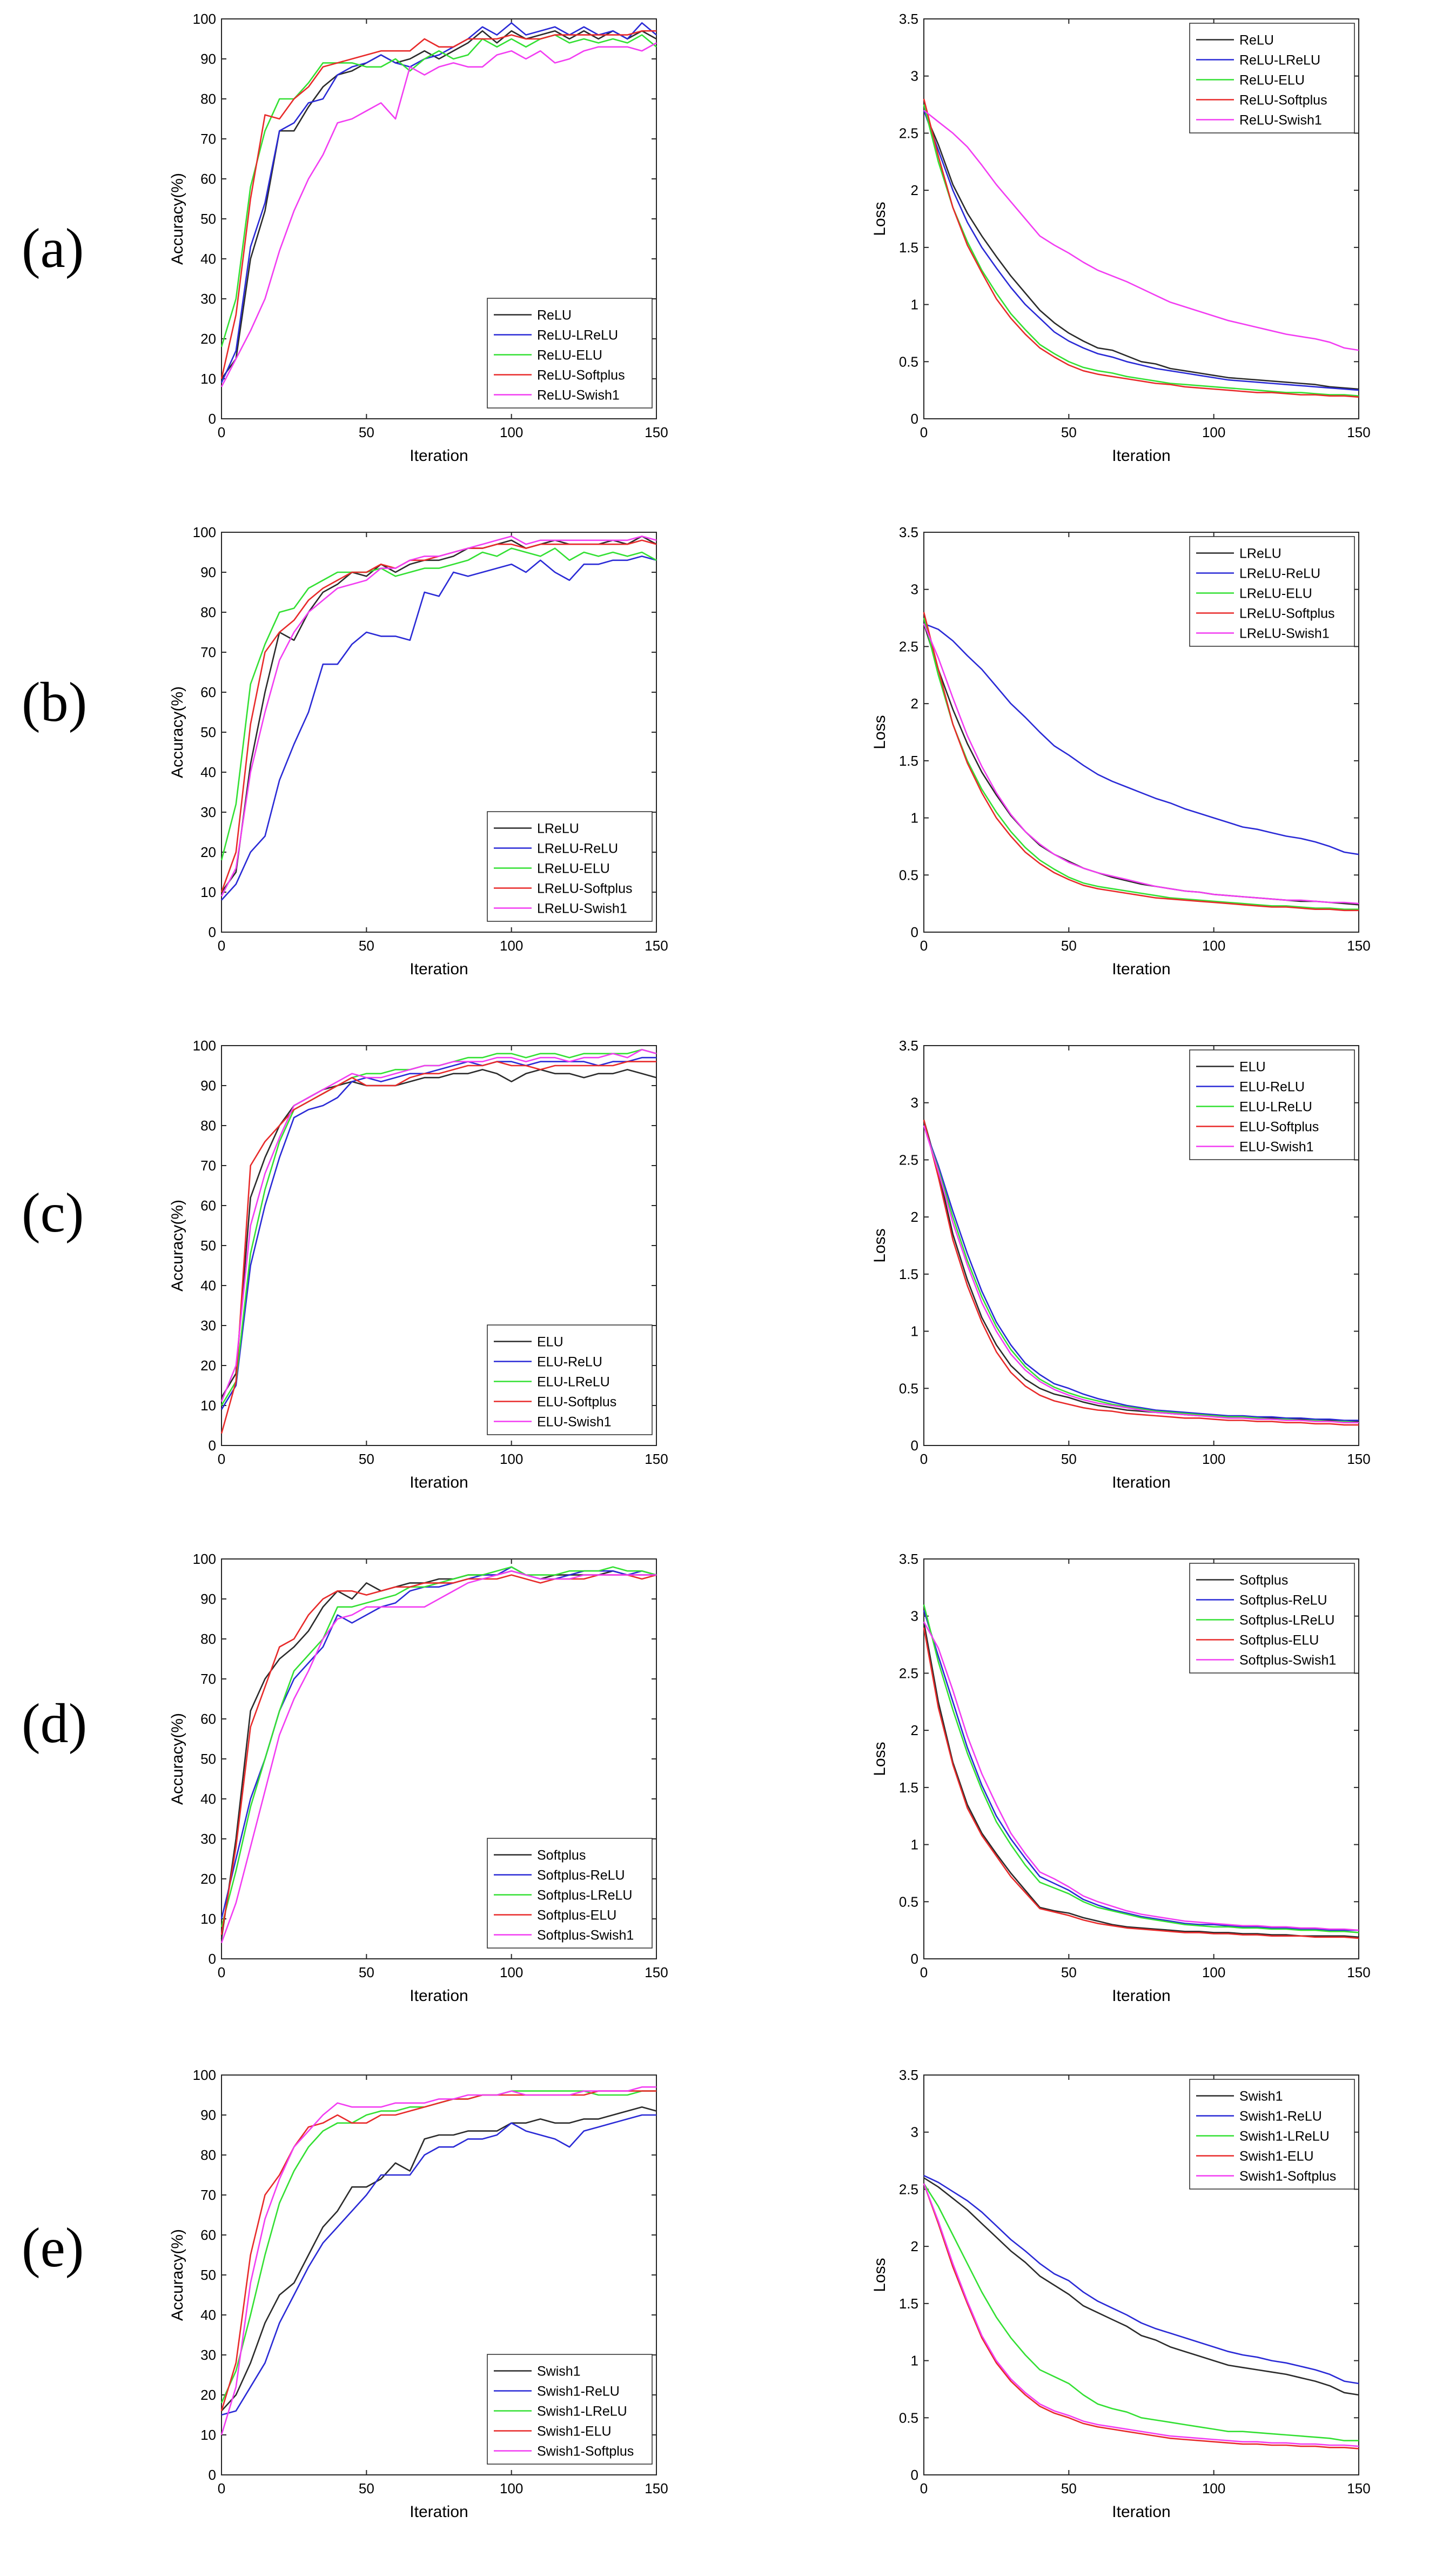 The image size is (1456, 2550). What do you see at coordinates (208, 692) in the screenshot?
I see `y-tick-label: 60` at bounding box center [208, 692].